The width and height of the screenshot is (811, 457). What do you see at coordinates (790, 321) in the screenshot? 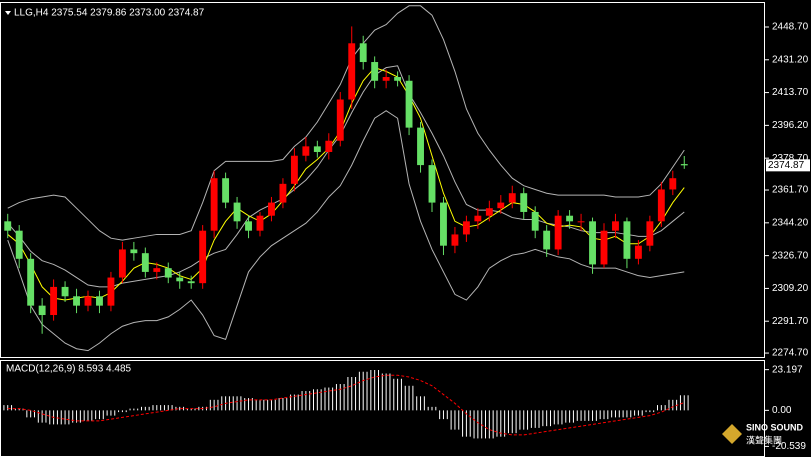
I see `y-tick-label: 2291.70` at bounding box center [790, 321].